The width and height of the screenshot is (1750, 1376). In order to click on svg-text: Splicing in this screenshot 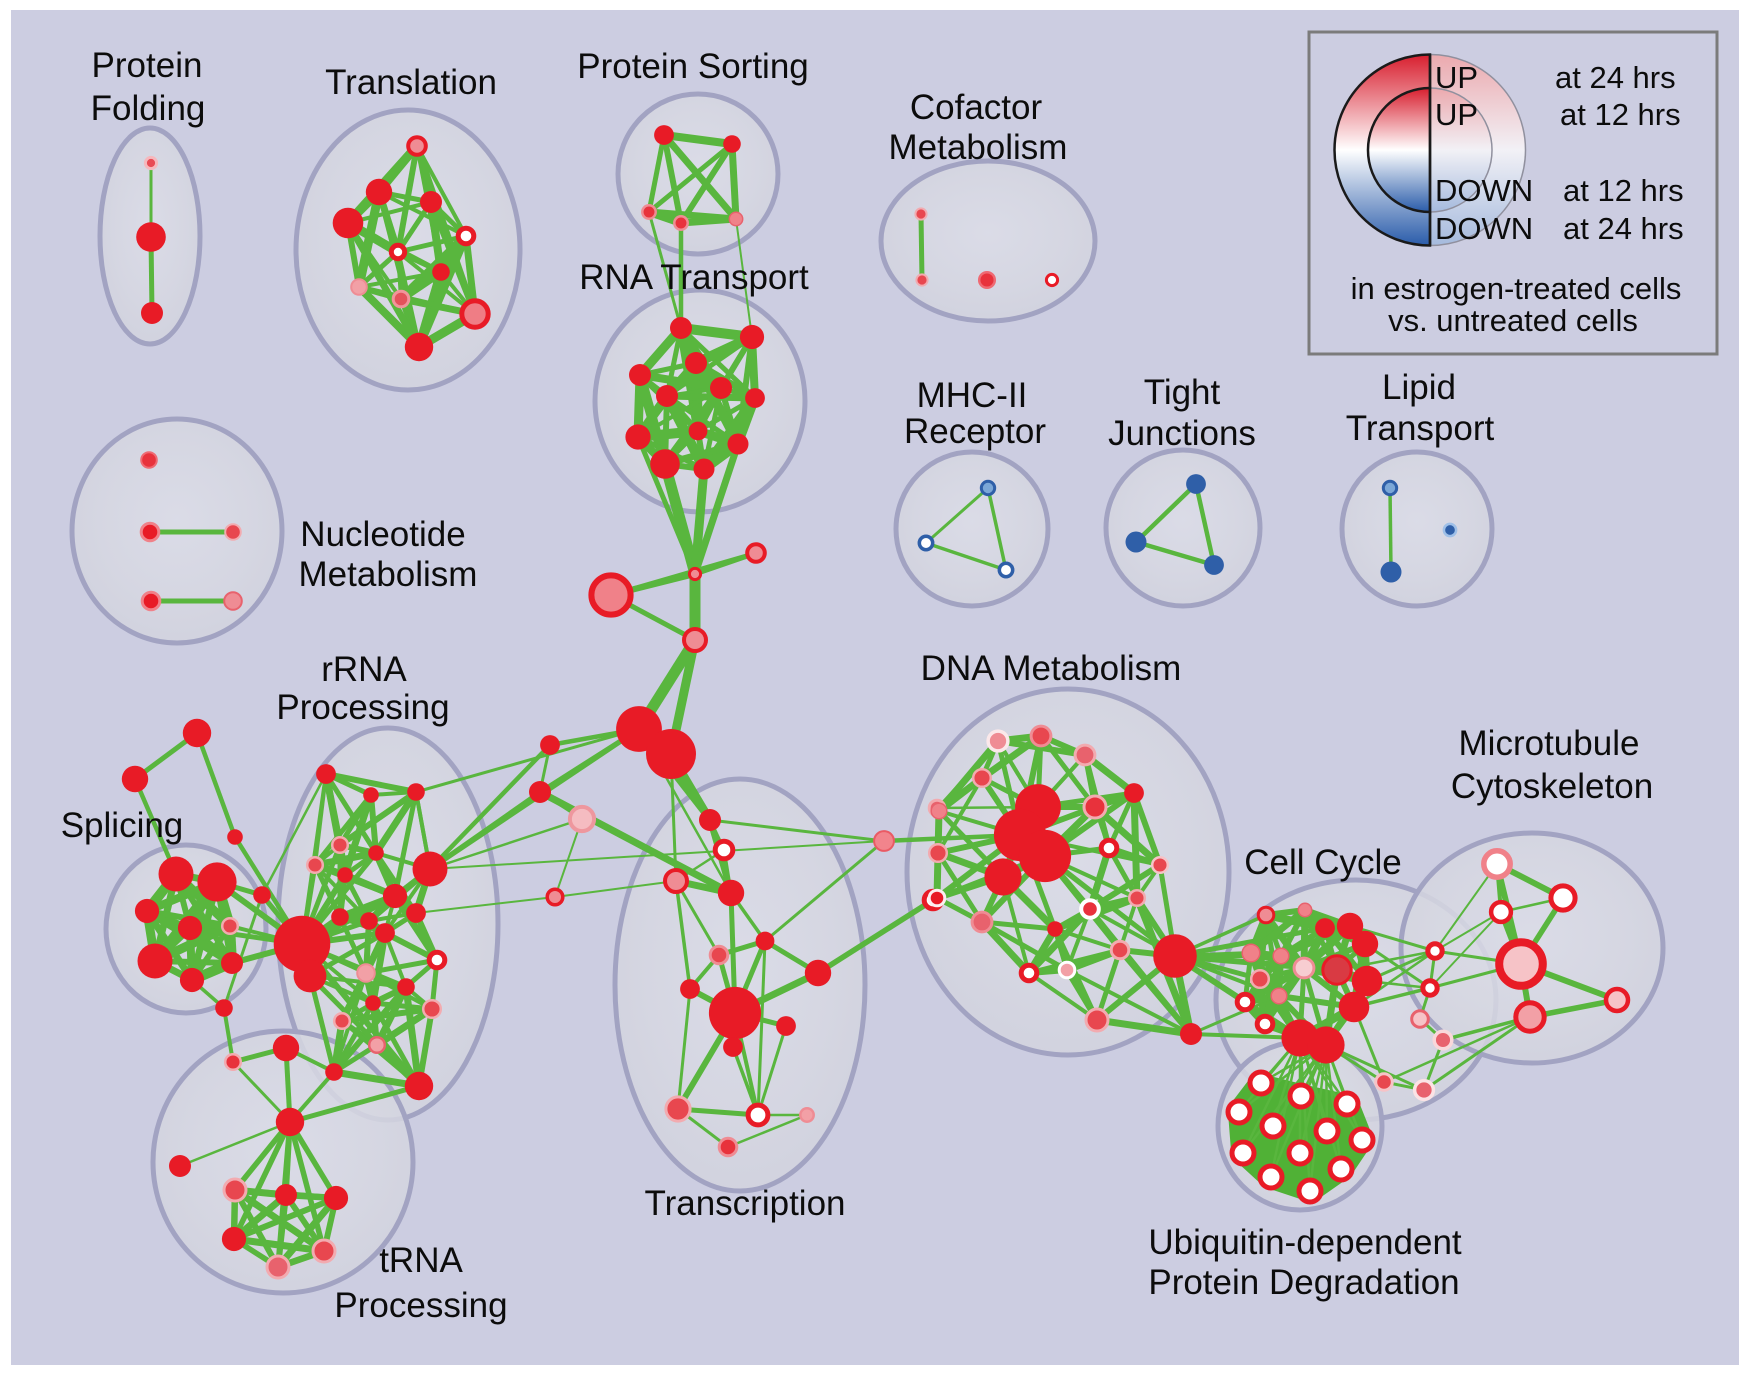, I will do `click(122, 825)`.